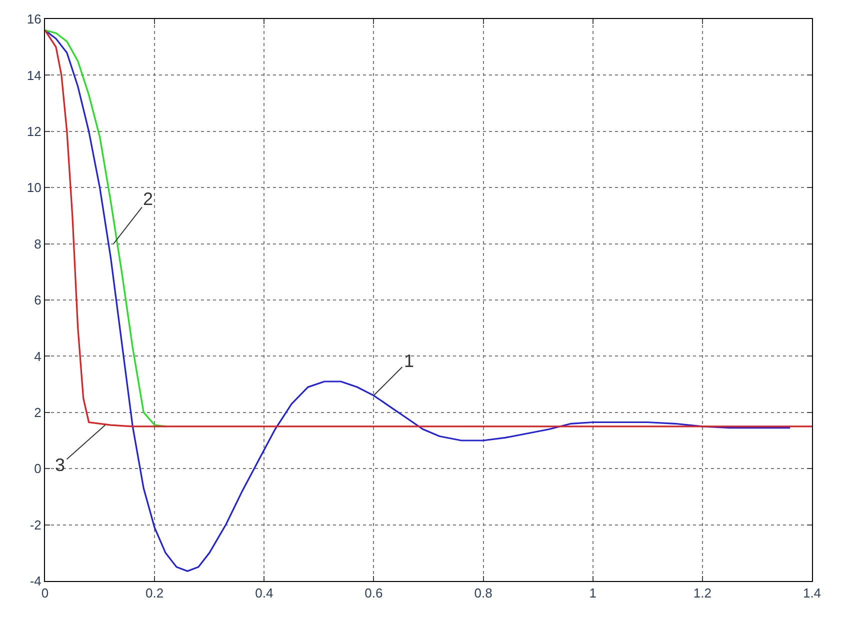 This screenshot has height=621, width=842. I want to click on y-tick-label: 10, so click(34, 188).